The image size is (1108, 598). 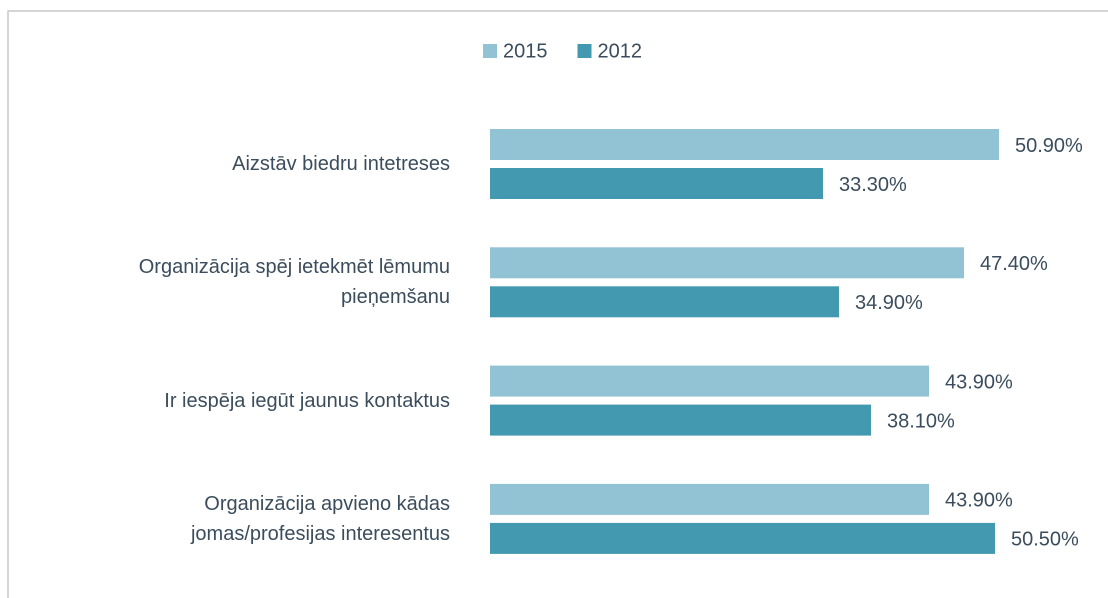 What do you see at coordinates (921, 421) in the screenshot?
I see `value-label: 38.10%` at bounding box center [921, 421].